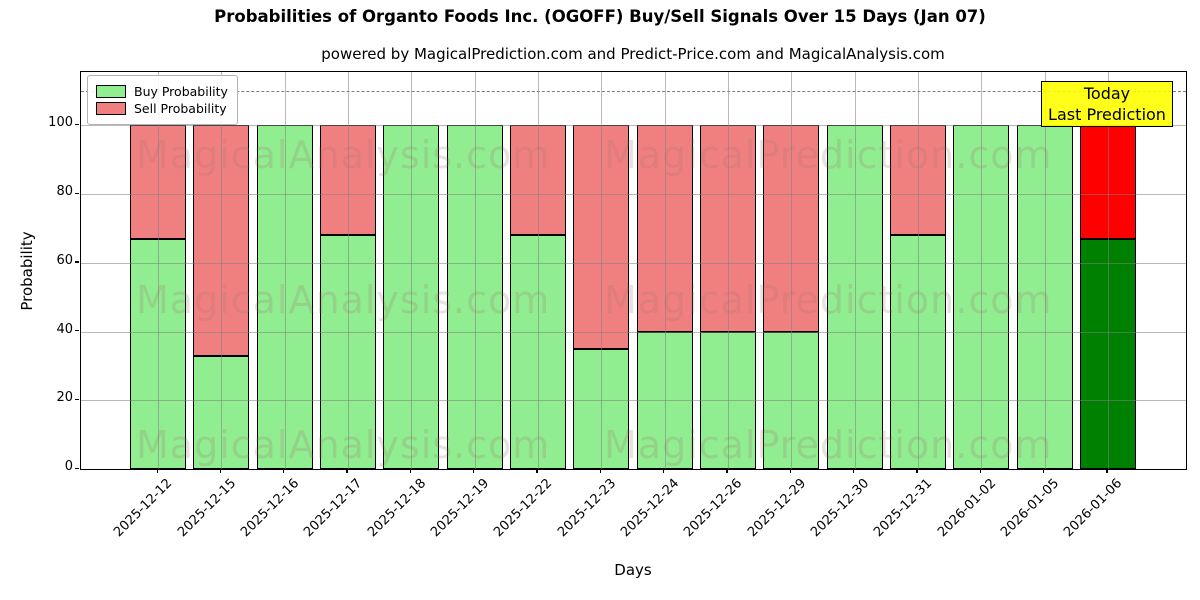 This screenshot has height=600, width=1200. I want to click on x-tick-label-text: 2026-01-06, so click(1093, 508).